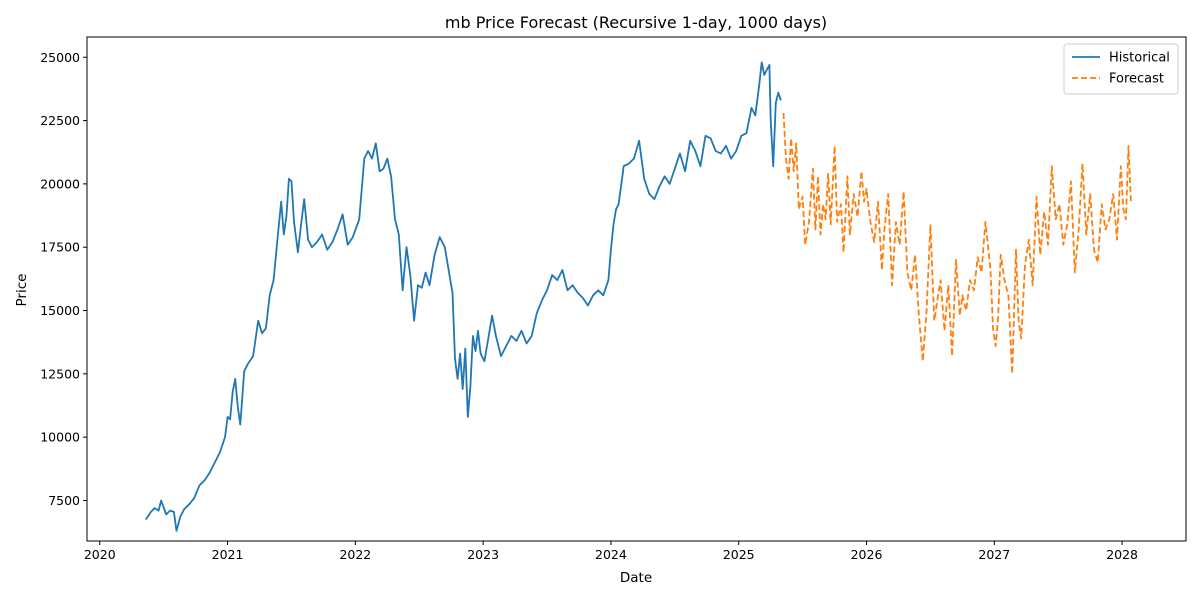 This screenshot has width=1200, height=600. I want to click on y-tick-label: 22500, so click(60, 120).